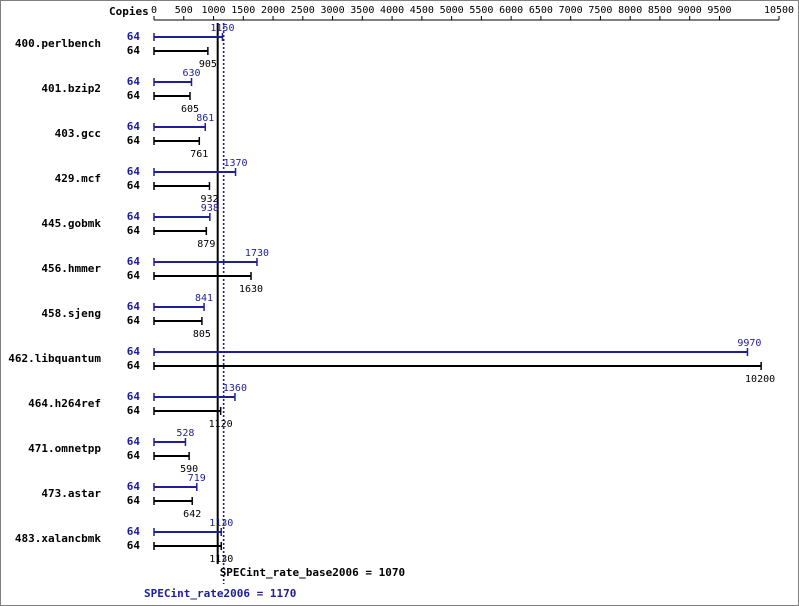  Describe the element at coordinates (64, 448) in the screenshot. I see `benchmark-label: 471.omnetpp` at that location.